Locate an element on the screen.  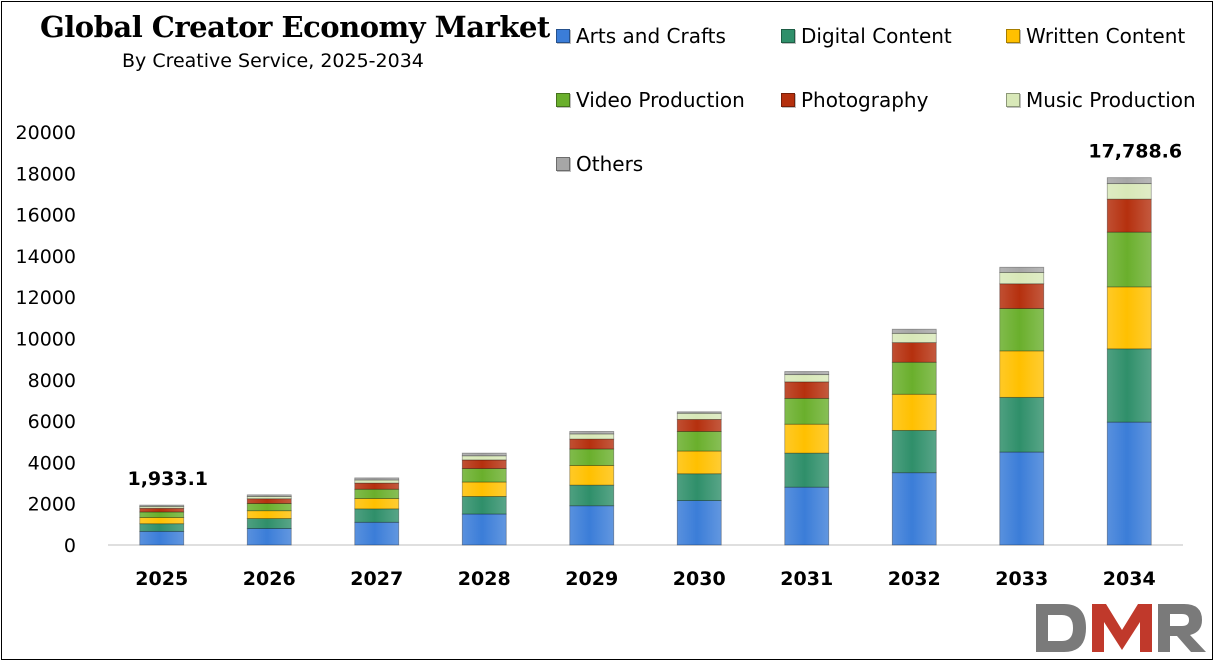
legend-label: Video Production is located at coordinates (660, 100).